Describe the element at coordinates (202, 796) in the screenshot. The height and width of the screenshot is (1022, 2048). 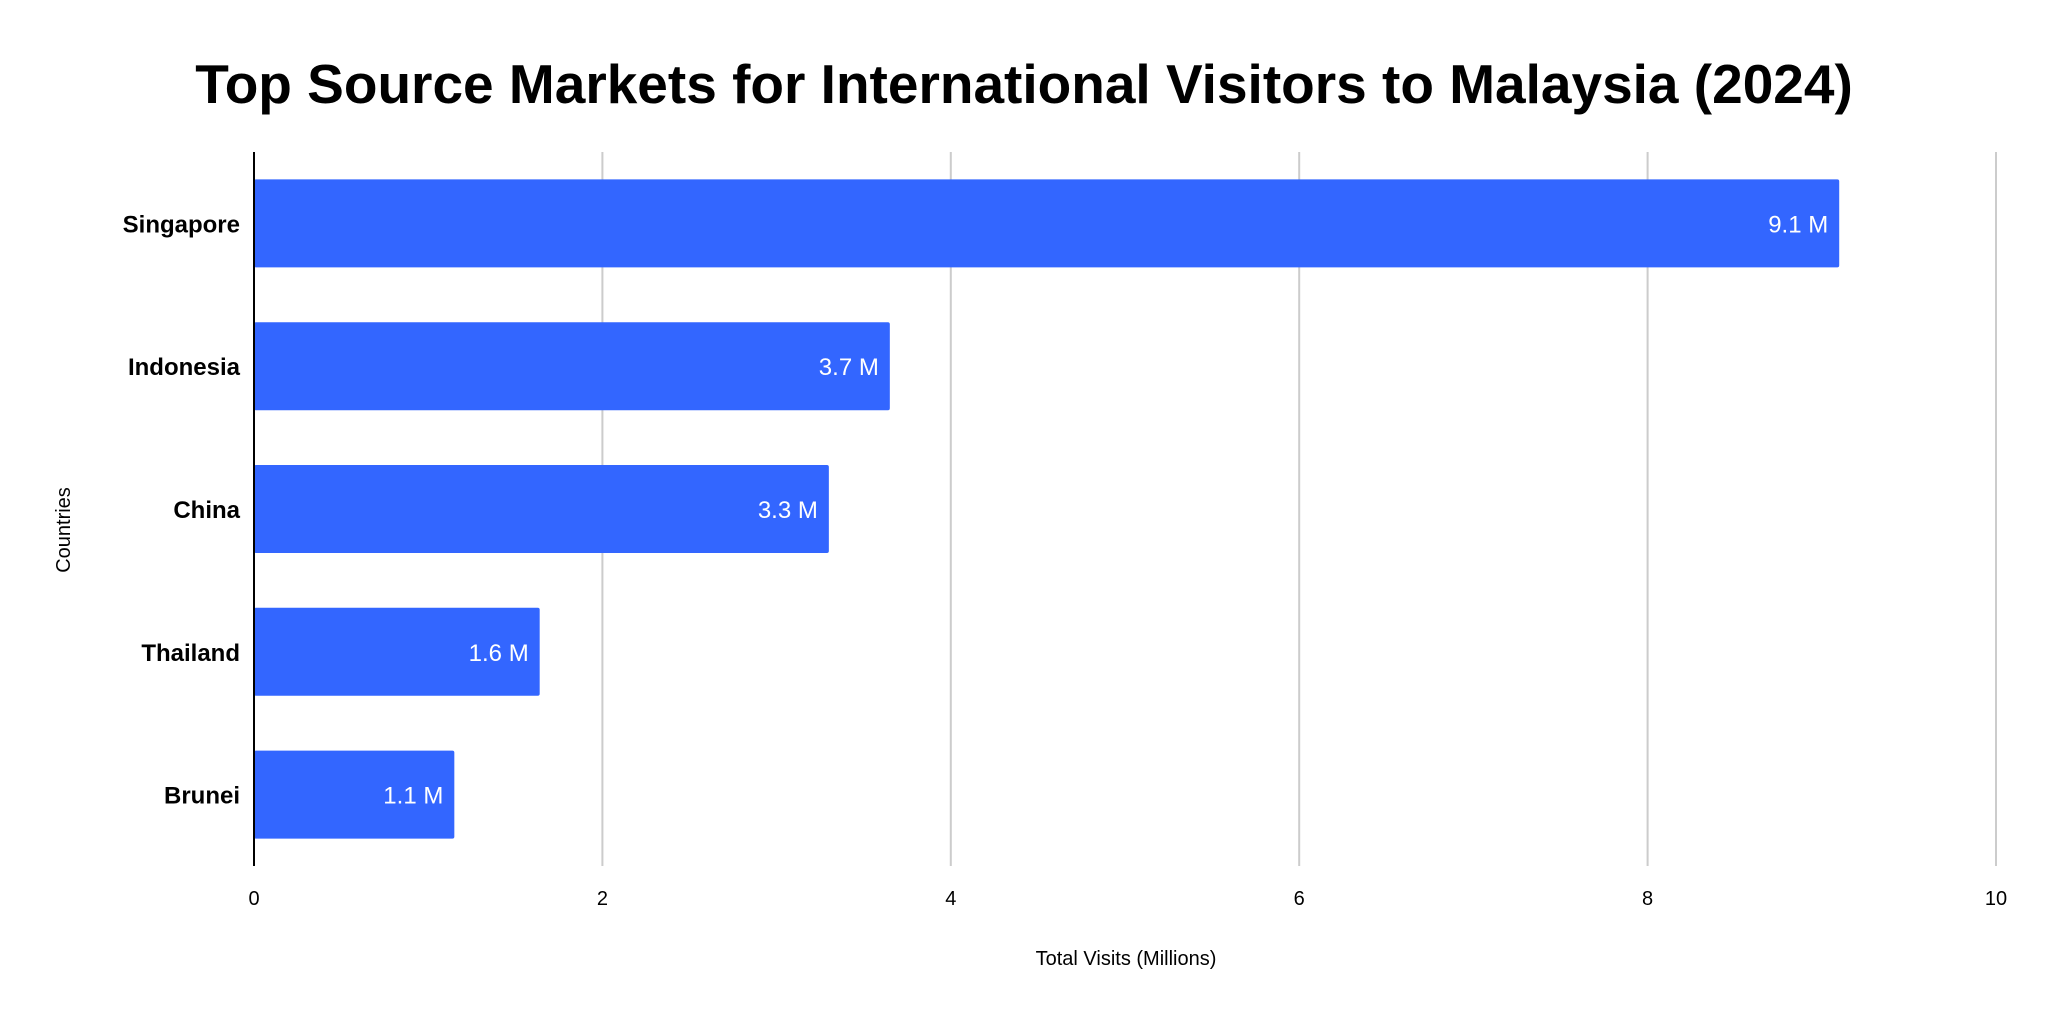
I see `category-label: Brunei` at that location.